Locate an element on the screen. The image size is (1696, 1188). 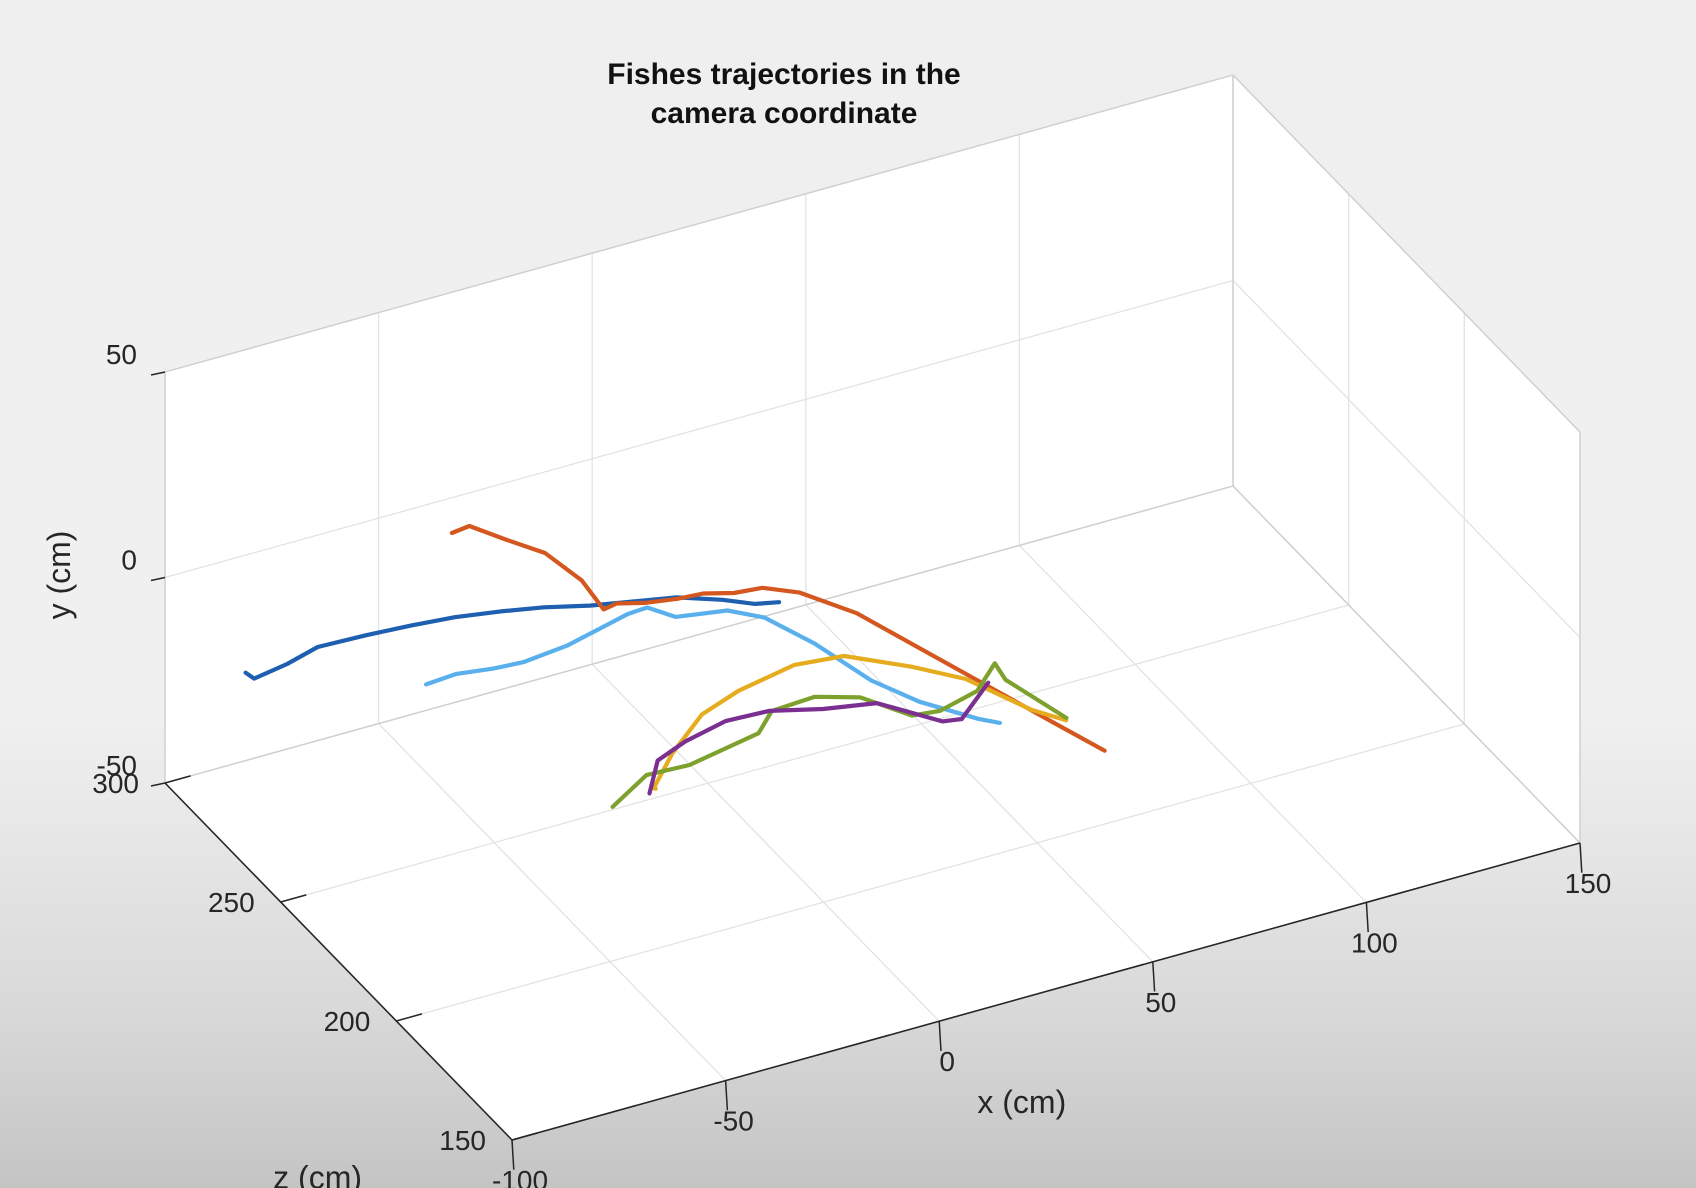
x-tick-label: 50 is located at coordinates (1160, 1002).